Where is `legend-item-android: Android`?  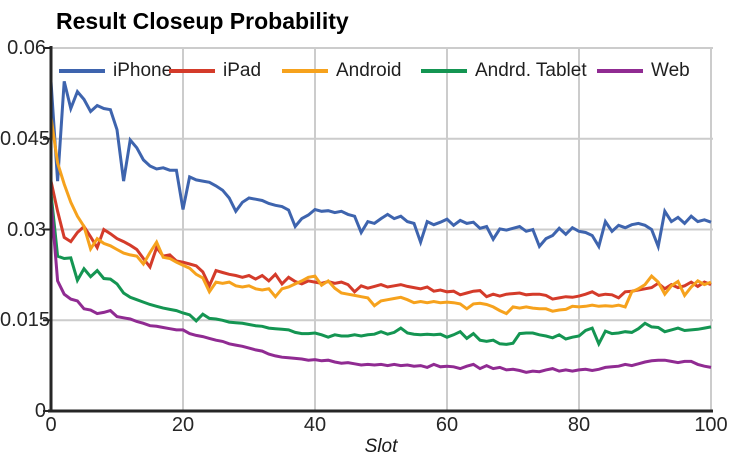 legend-item-android: Android is located at coordinates (342, 70).